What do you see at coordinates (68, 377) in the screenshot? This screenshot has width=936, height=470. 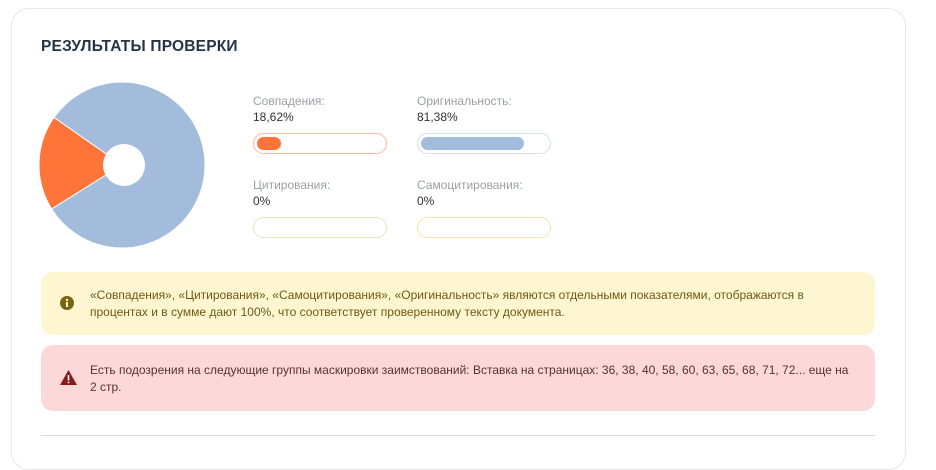 I see `warning-icon` at bounding box center [68, 377].